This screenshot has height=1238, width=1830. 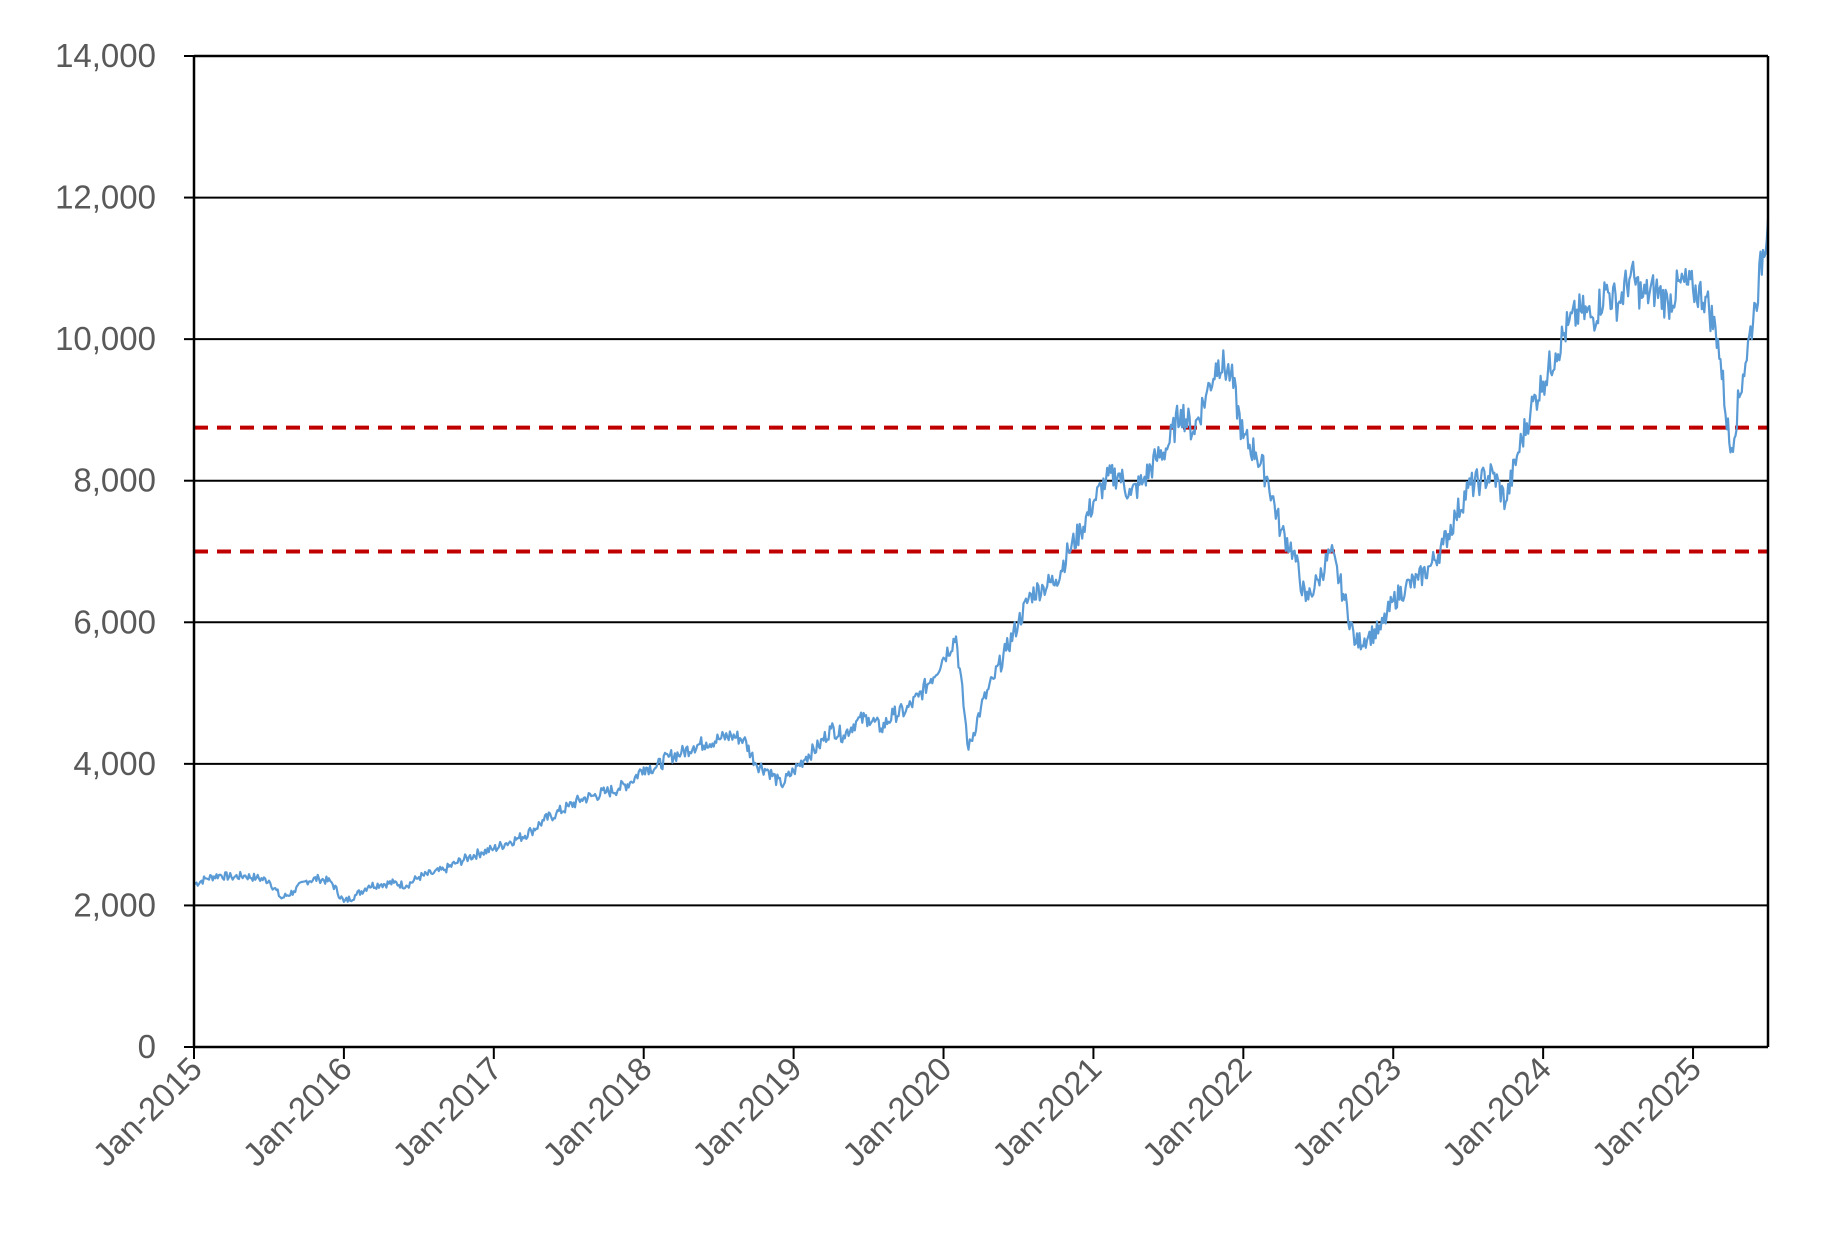 I want to click on x-tick-label: Jan-2015, so click(x=146, y=1111).